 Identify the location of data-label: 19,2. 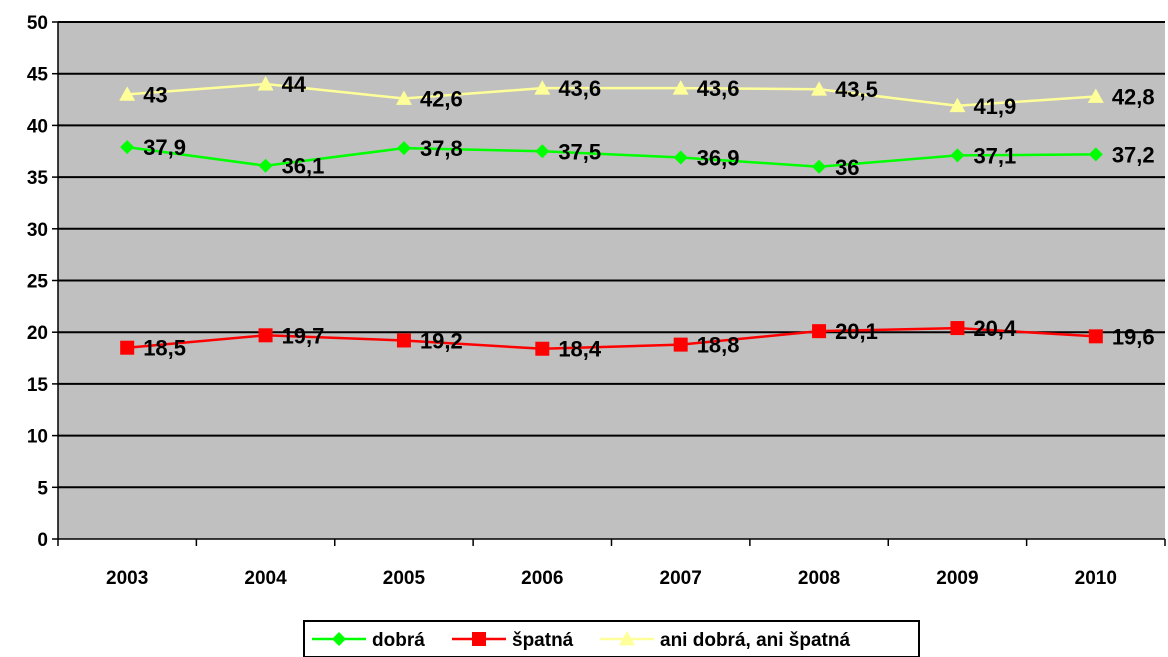
(441, 340).